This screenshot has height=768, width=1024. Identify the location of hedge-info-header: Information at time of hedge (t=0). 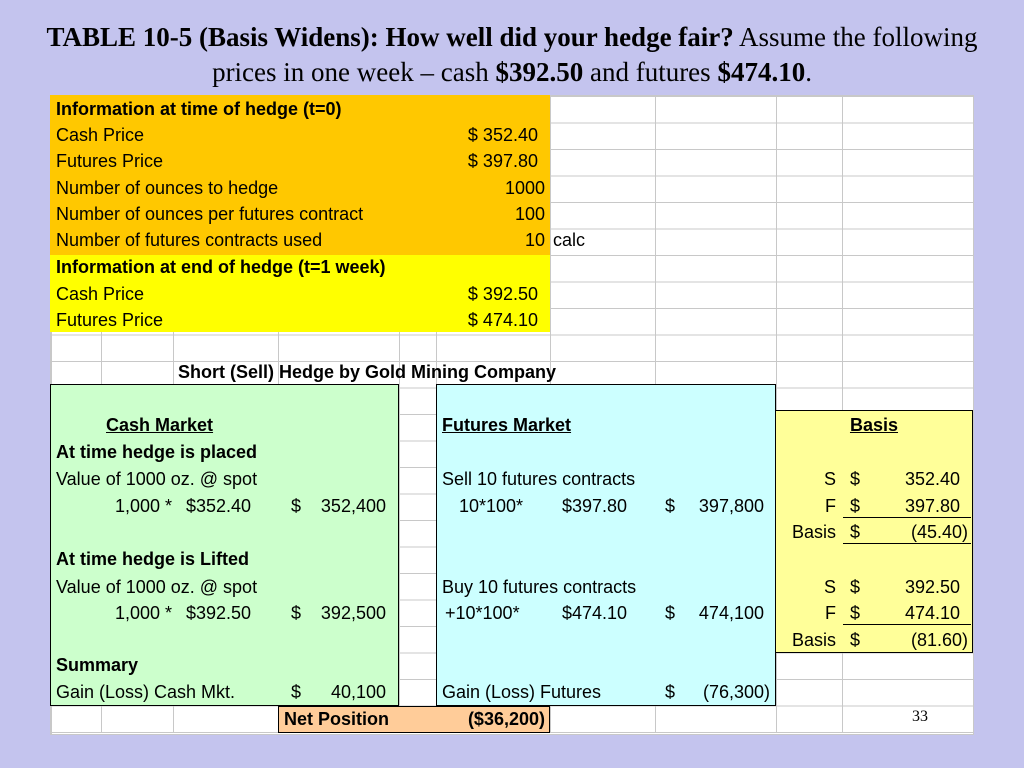
(199, 109).